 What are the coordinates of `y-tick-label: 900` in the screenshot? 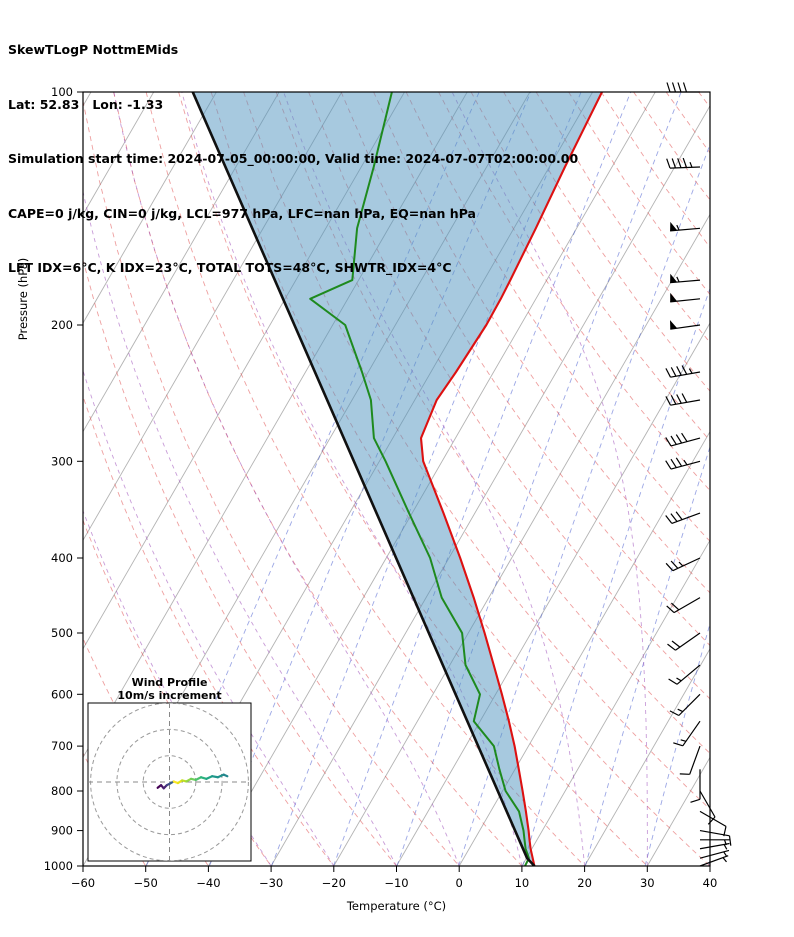 It's located at (62, 831).